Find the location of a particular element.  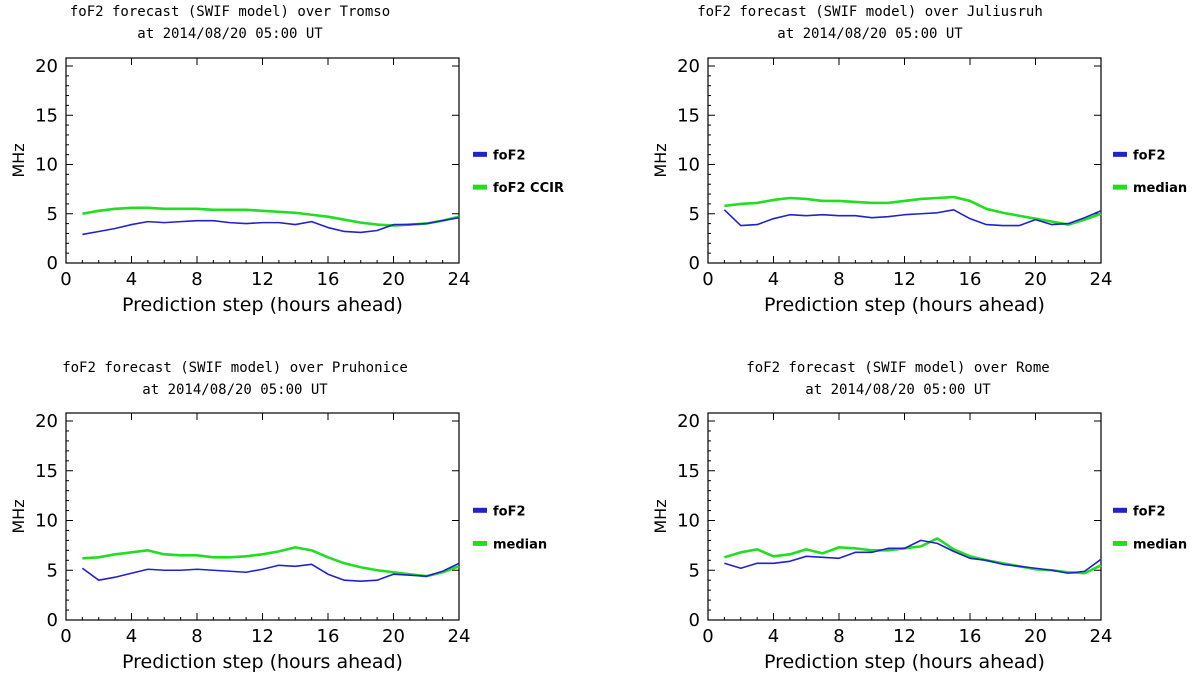

series-line-fof2-ccir is located at coordinates (271, 216).